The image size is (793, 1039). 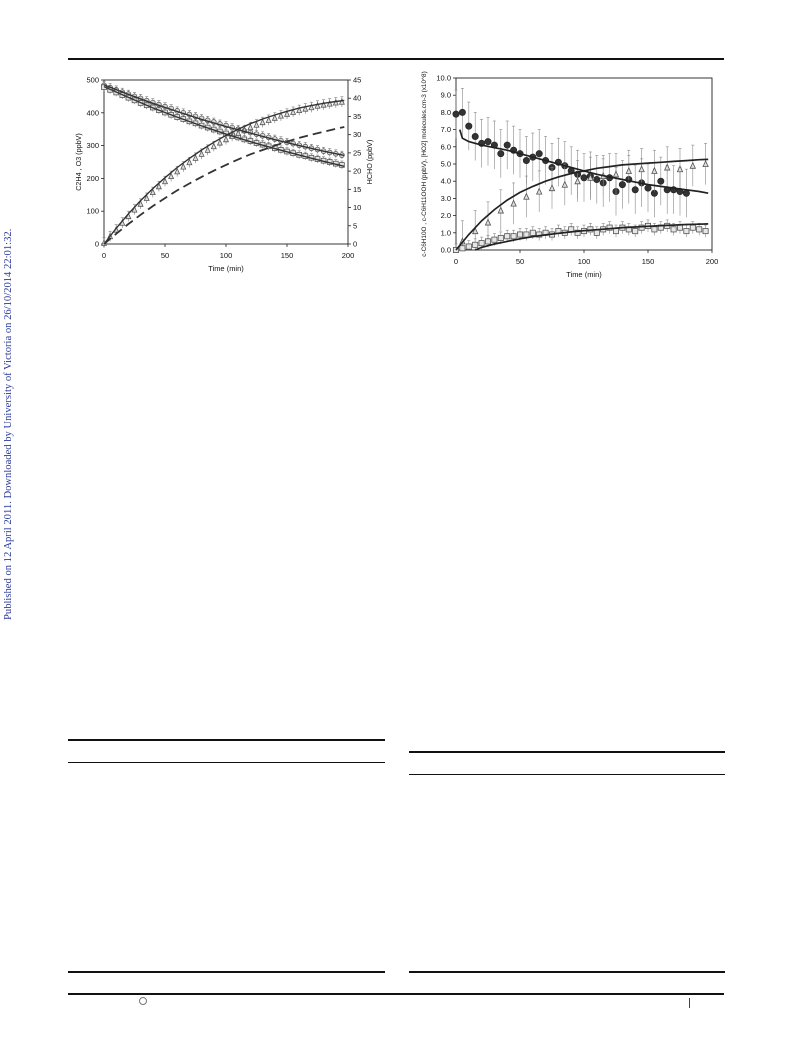 What do you see at coordinates (357, 80) in the screenshot?
I see `y2-tick-label: 45` at bounding box center [357, 80].